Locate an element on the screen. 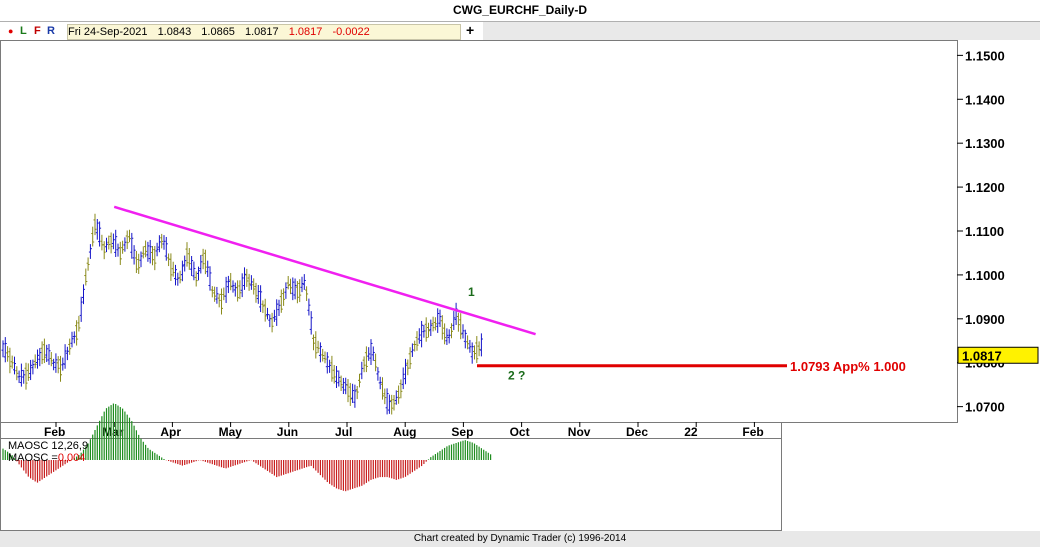  ohlc-high: 1.0865 is located at coordinates (218, 32).